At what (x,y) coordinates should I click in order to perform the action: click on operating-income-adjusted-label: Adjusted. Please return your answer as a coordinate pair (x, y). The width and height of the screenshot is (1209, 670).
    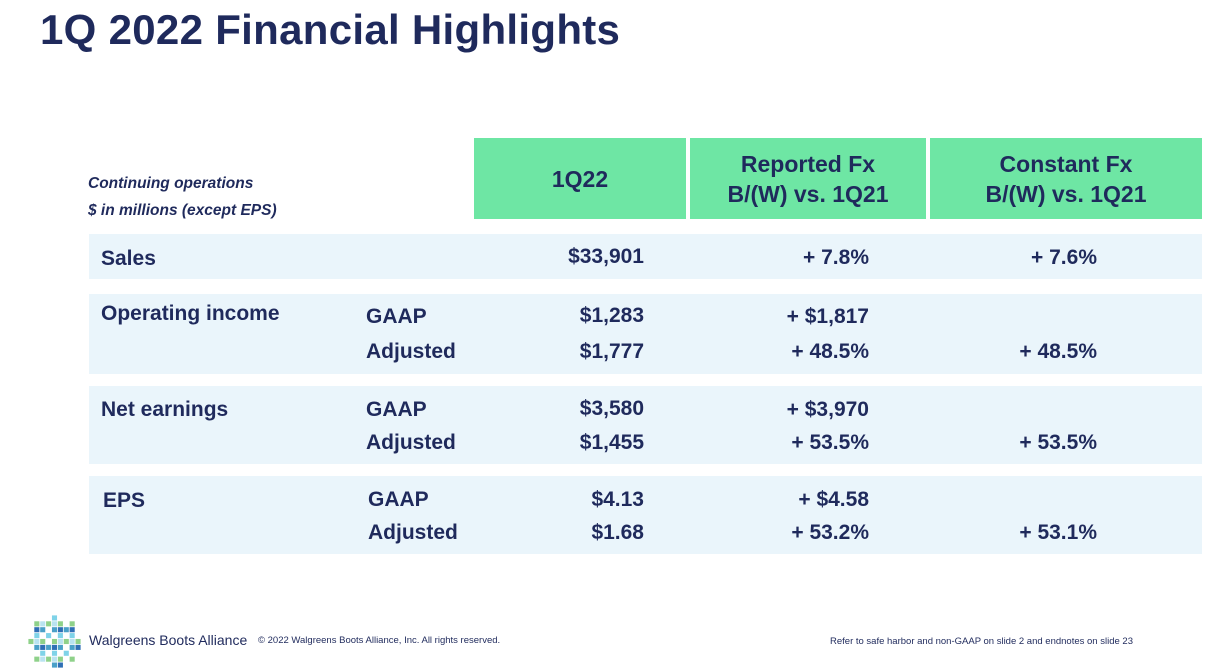
    Looking at the image, I should click on (411, 351).